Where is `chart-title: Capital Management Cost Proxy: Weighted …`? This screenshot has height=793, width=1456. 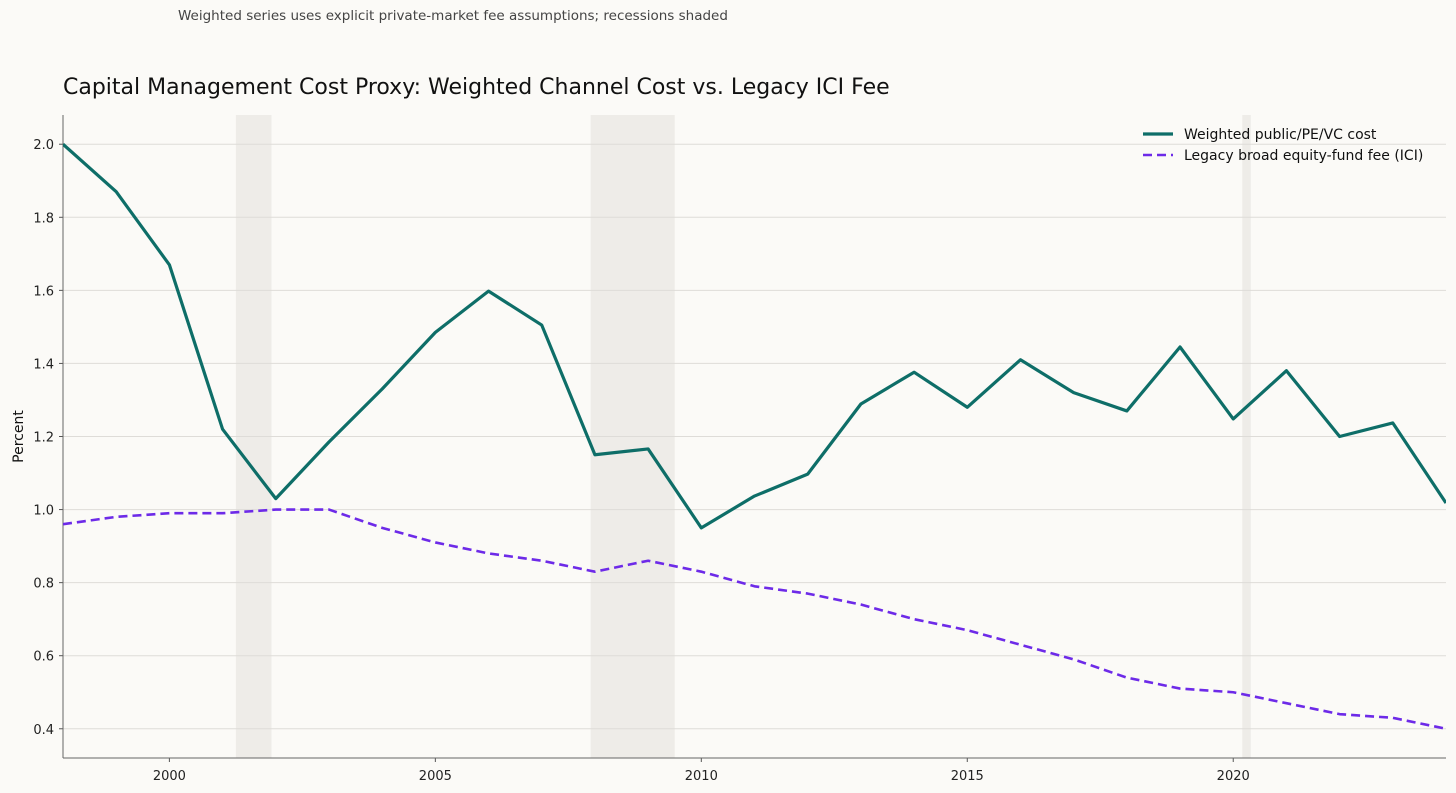 chart-title: Capital Management Cost Proxy: Weighted … is located at coordinates (476, 87).